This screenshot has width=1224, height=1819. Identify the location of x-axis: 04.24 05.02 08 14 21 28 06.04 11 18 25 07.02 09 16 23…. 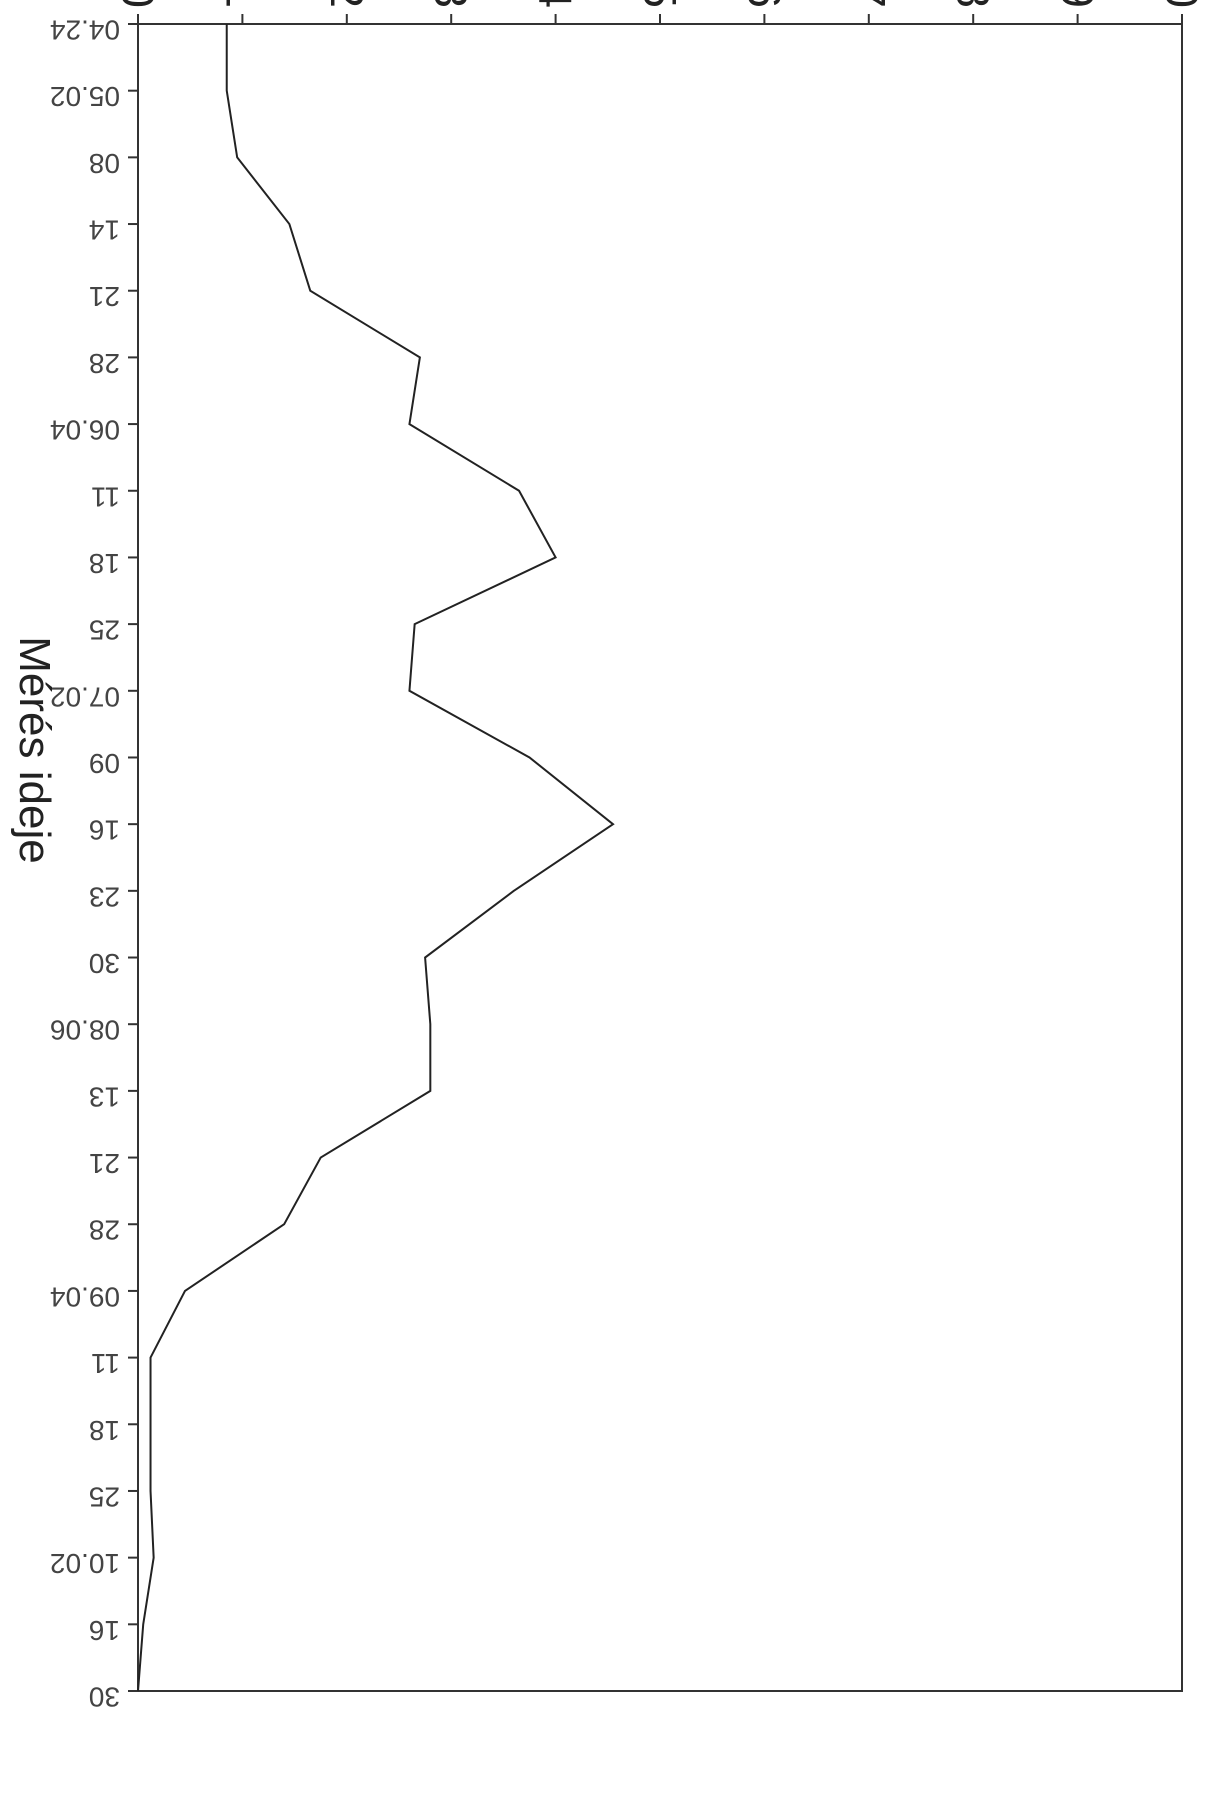
(94, 864).